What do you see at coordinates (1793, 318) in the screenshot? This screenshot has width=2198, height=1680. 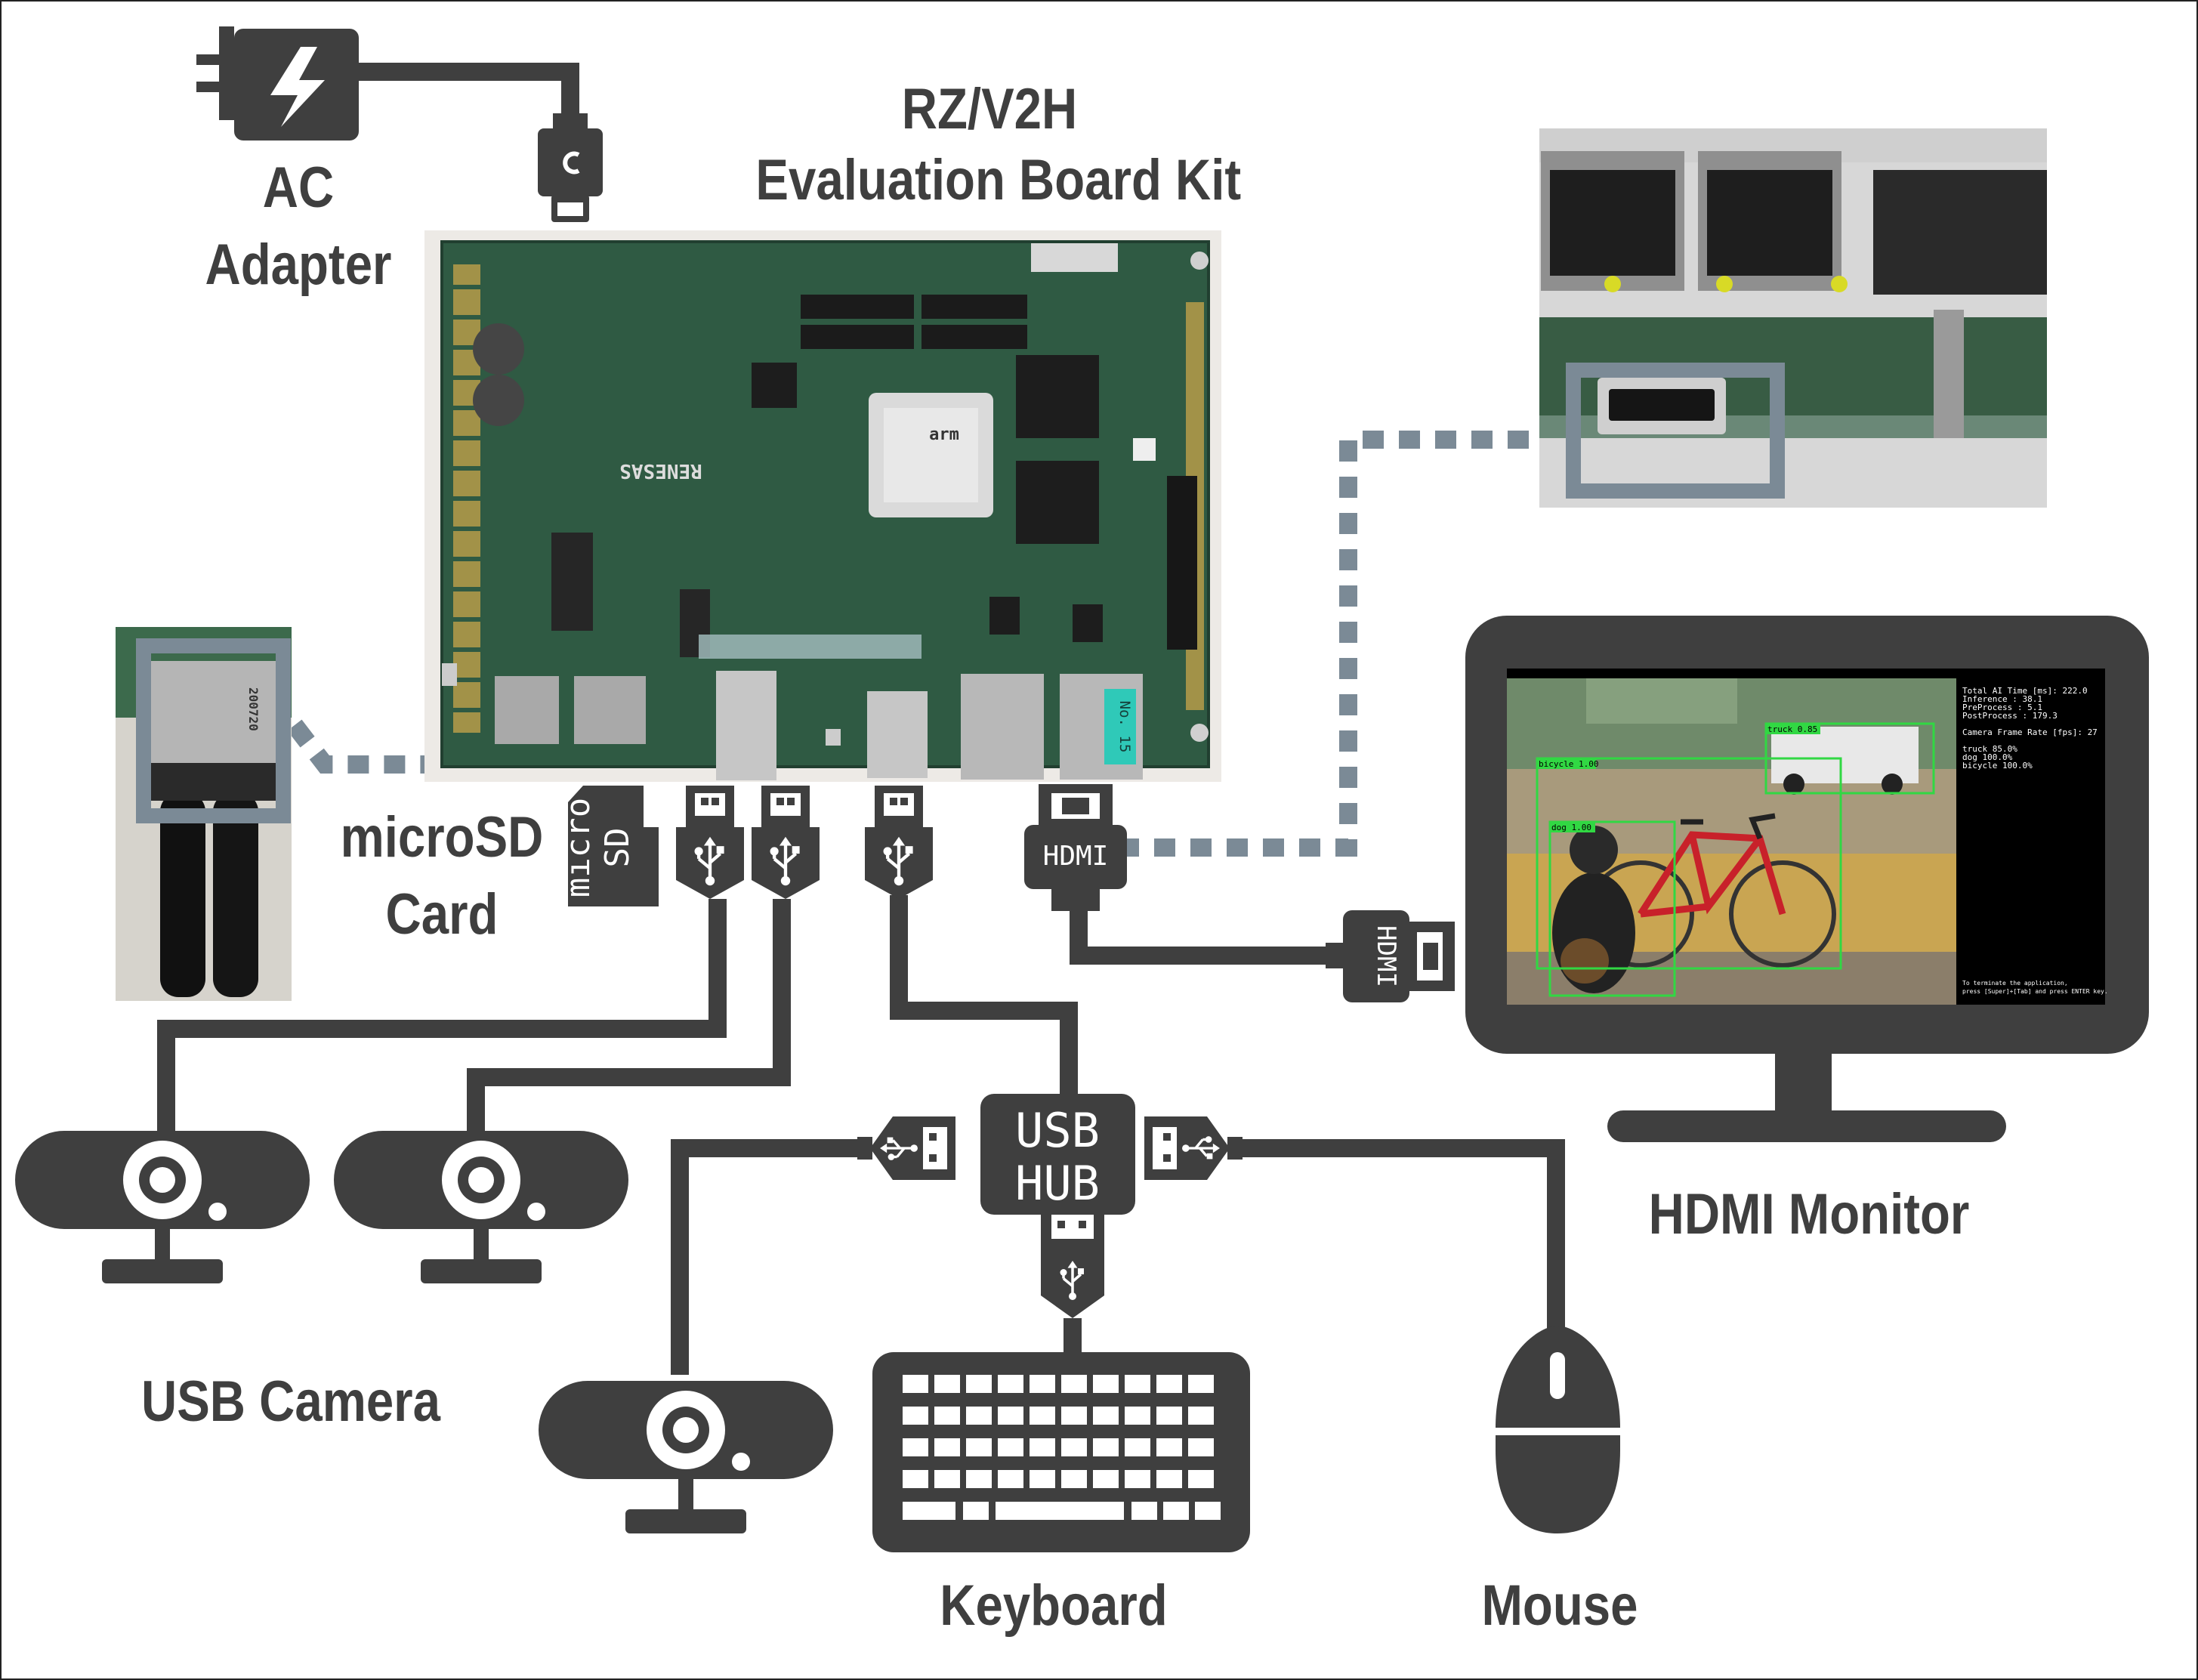 I see `hdmi-port-inset-photo` at bounding box center [1793, 318].